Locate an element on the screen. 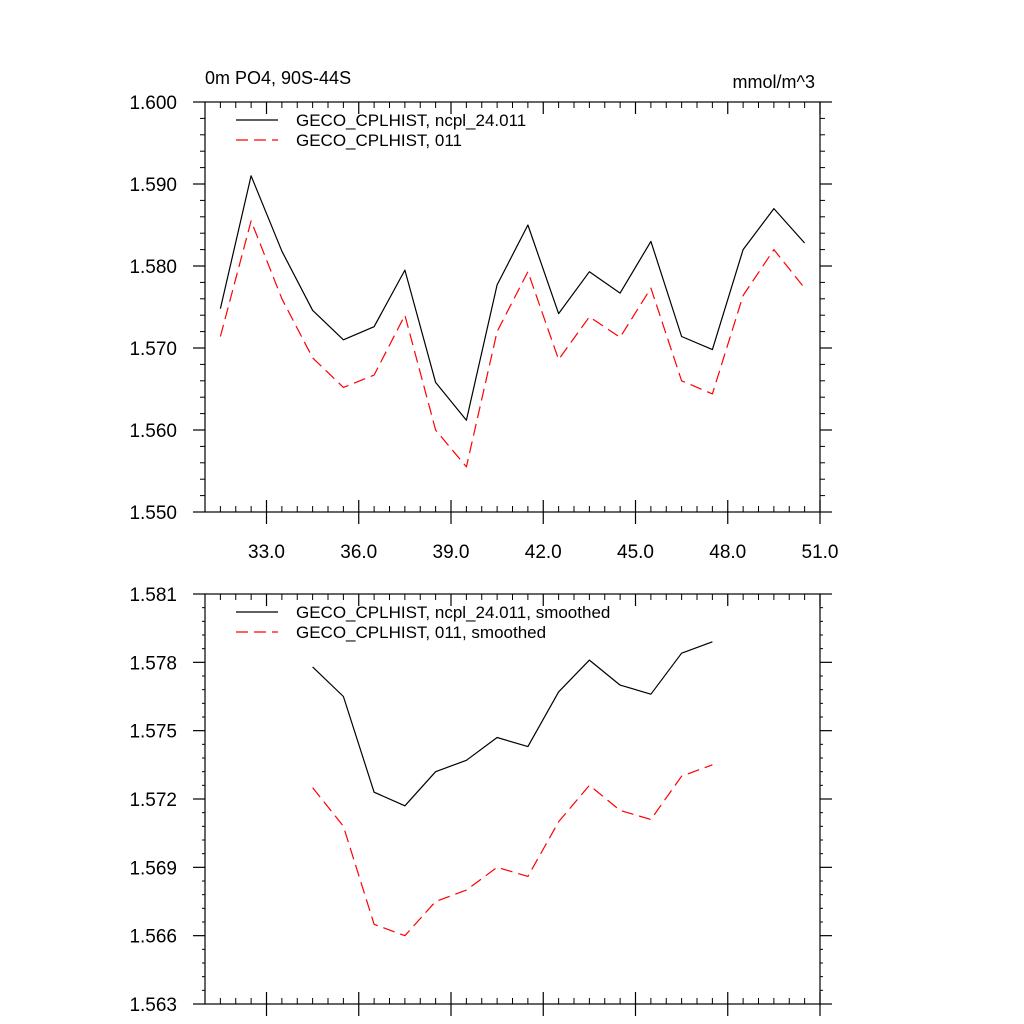  legend-label-1: GECO_CPLHIST, ncpl_24.011, smoothed is located at coordinates (453, 612).